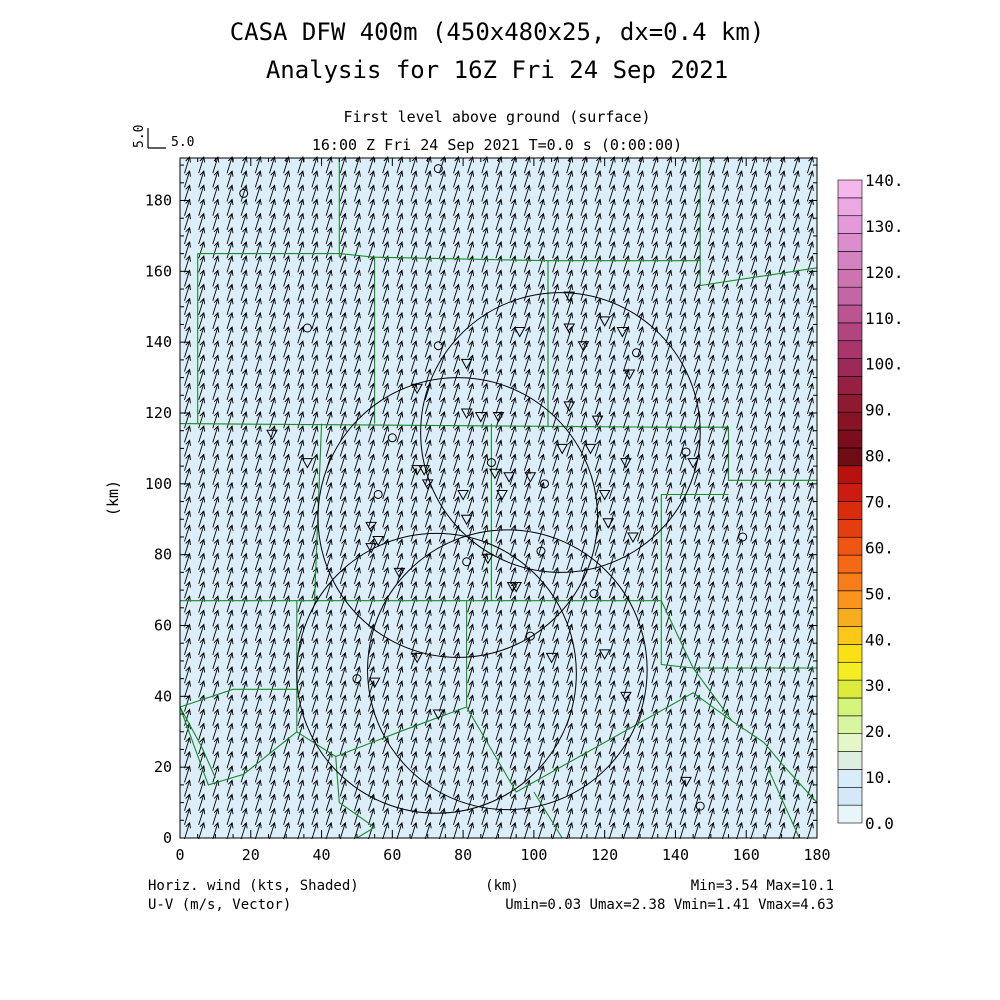 The height and width of the screenshot is (1000, 1000). What do you see at coordinates (253, 886) in the screenshot?
I see `footer-field-label: Horiz. wind (kts, Shaded)` at bounding box center [253, 886].